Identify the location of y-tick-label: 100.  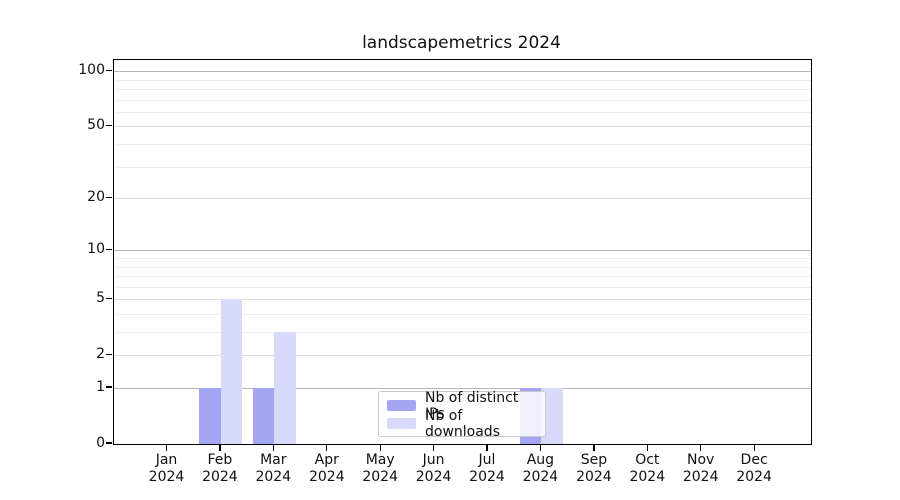
(91, 70).